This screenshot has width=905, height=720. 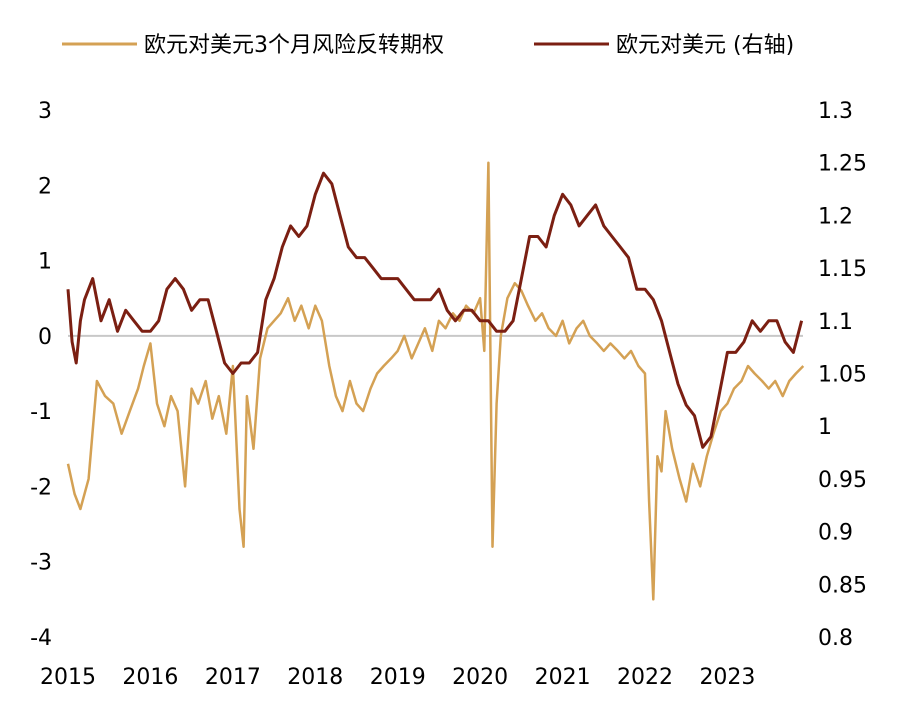 I want to click on y-right-tick-label: 0.95, so click(x=842, y=480).